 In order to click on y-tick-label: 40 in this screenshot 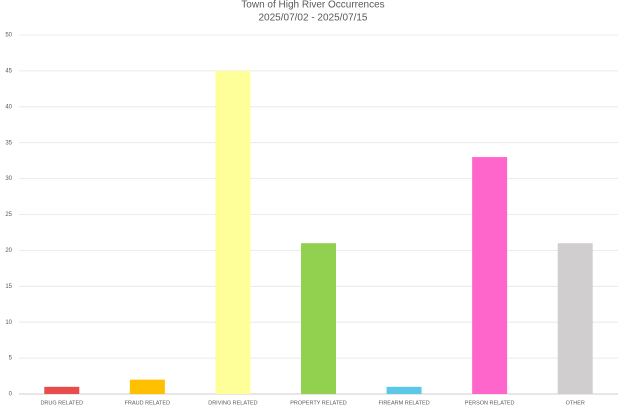, I will do `click(8, 107)`.